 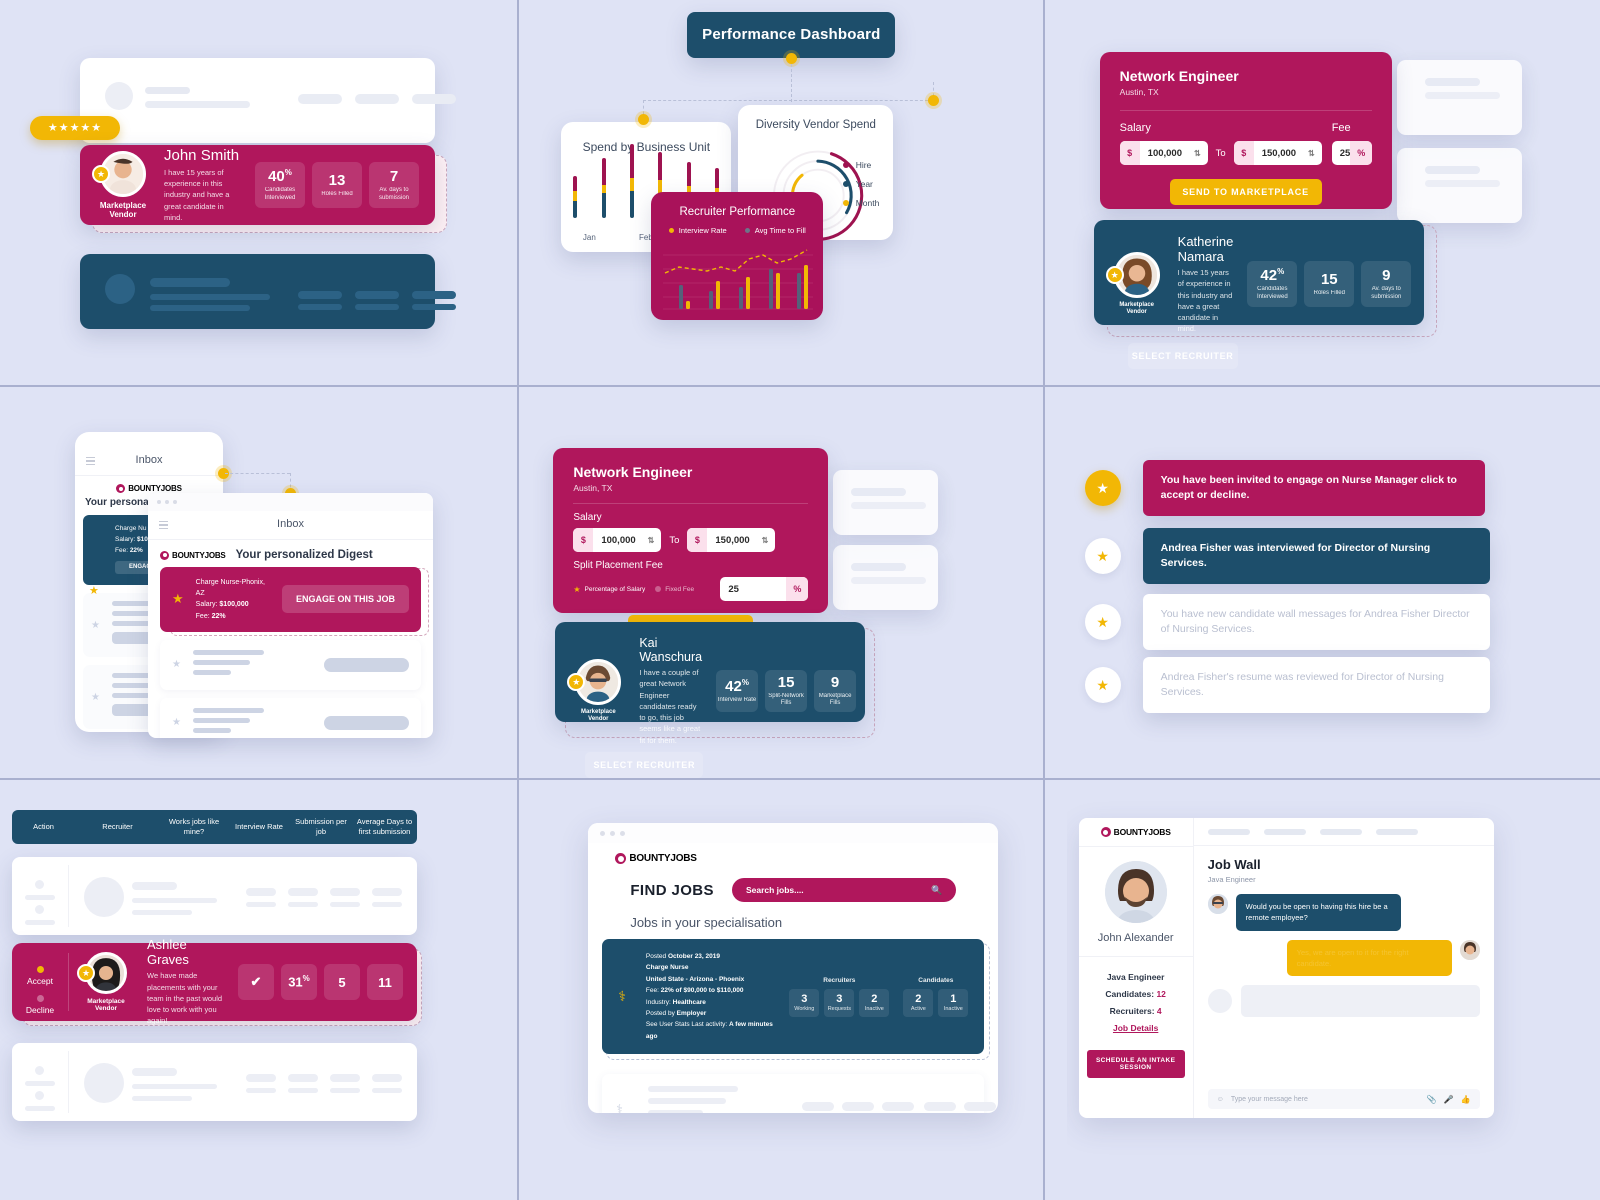 What do you see at coordinates (693, 956) in the screenshot?
I see `posted-date: October 23, 2019` at bounding box center [693, 956].